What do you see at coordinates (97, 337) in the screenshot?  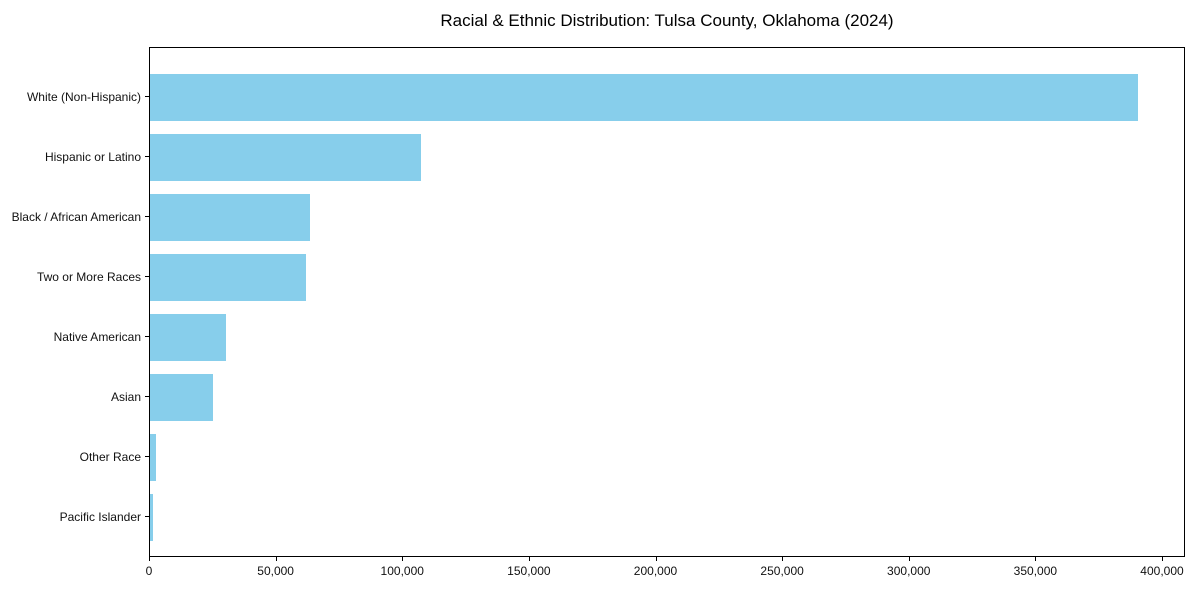 I see `y-tick-label-native-american: Native American` at bounding box center [97, 337].